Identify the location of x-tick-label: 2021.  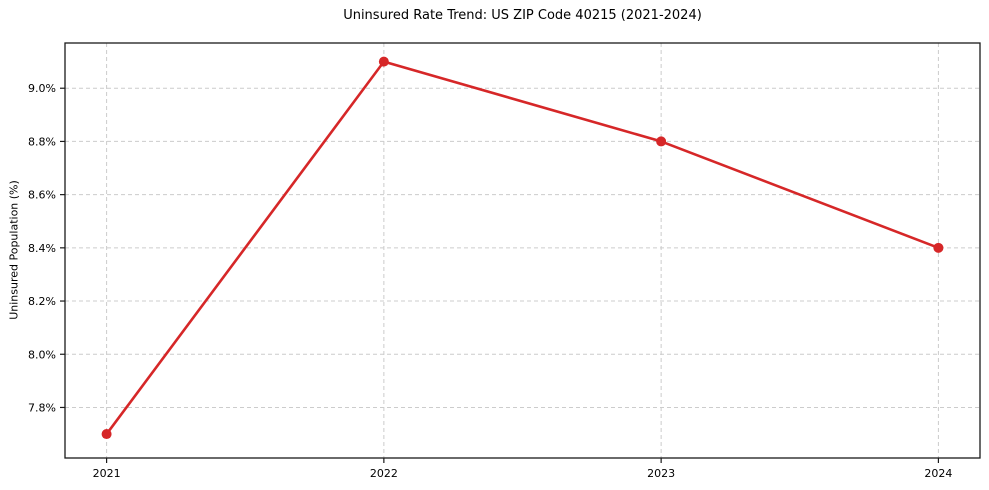
(107, 473).